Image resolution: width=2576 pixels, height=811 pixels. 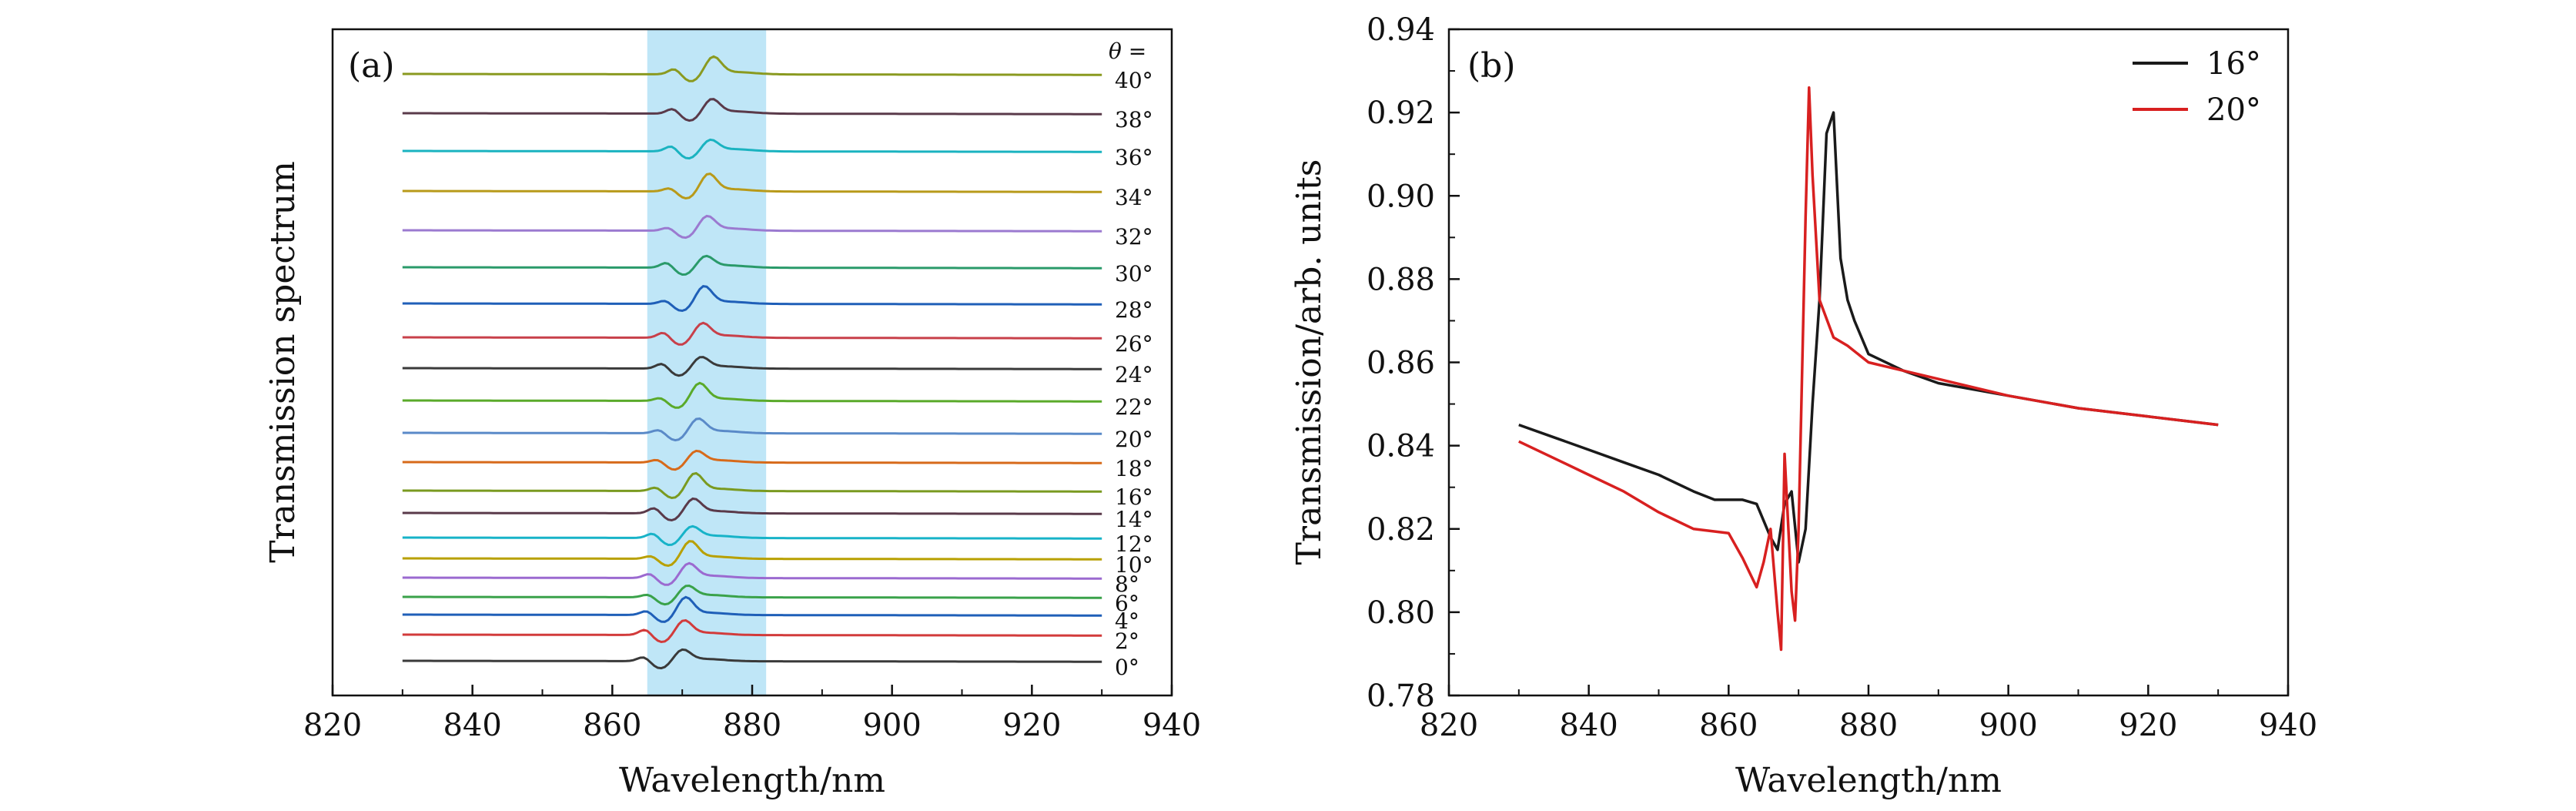 What do you see at coordinates (1401, 196) in the screenshot?
I see `panel-b-y-tick-label: 0.90` at bounding box center [1401, 196].